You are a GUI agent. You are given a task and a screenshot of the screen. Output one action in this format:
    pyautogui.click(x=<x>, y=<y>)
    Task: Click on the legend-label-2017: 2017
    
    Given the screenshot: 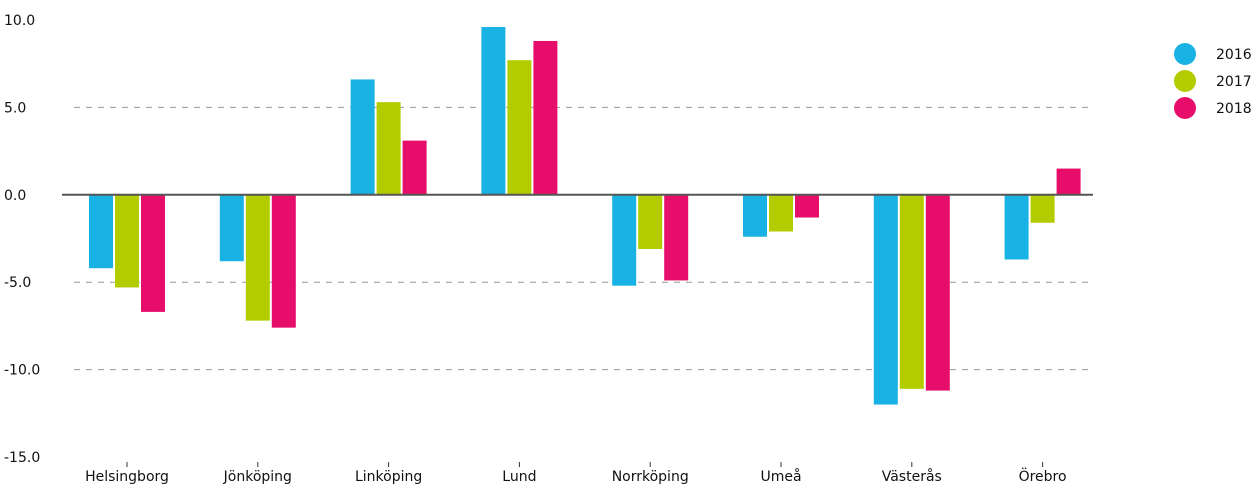 What is the action you would take?
    pyautogui.click(x=1234, y=82)
    